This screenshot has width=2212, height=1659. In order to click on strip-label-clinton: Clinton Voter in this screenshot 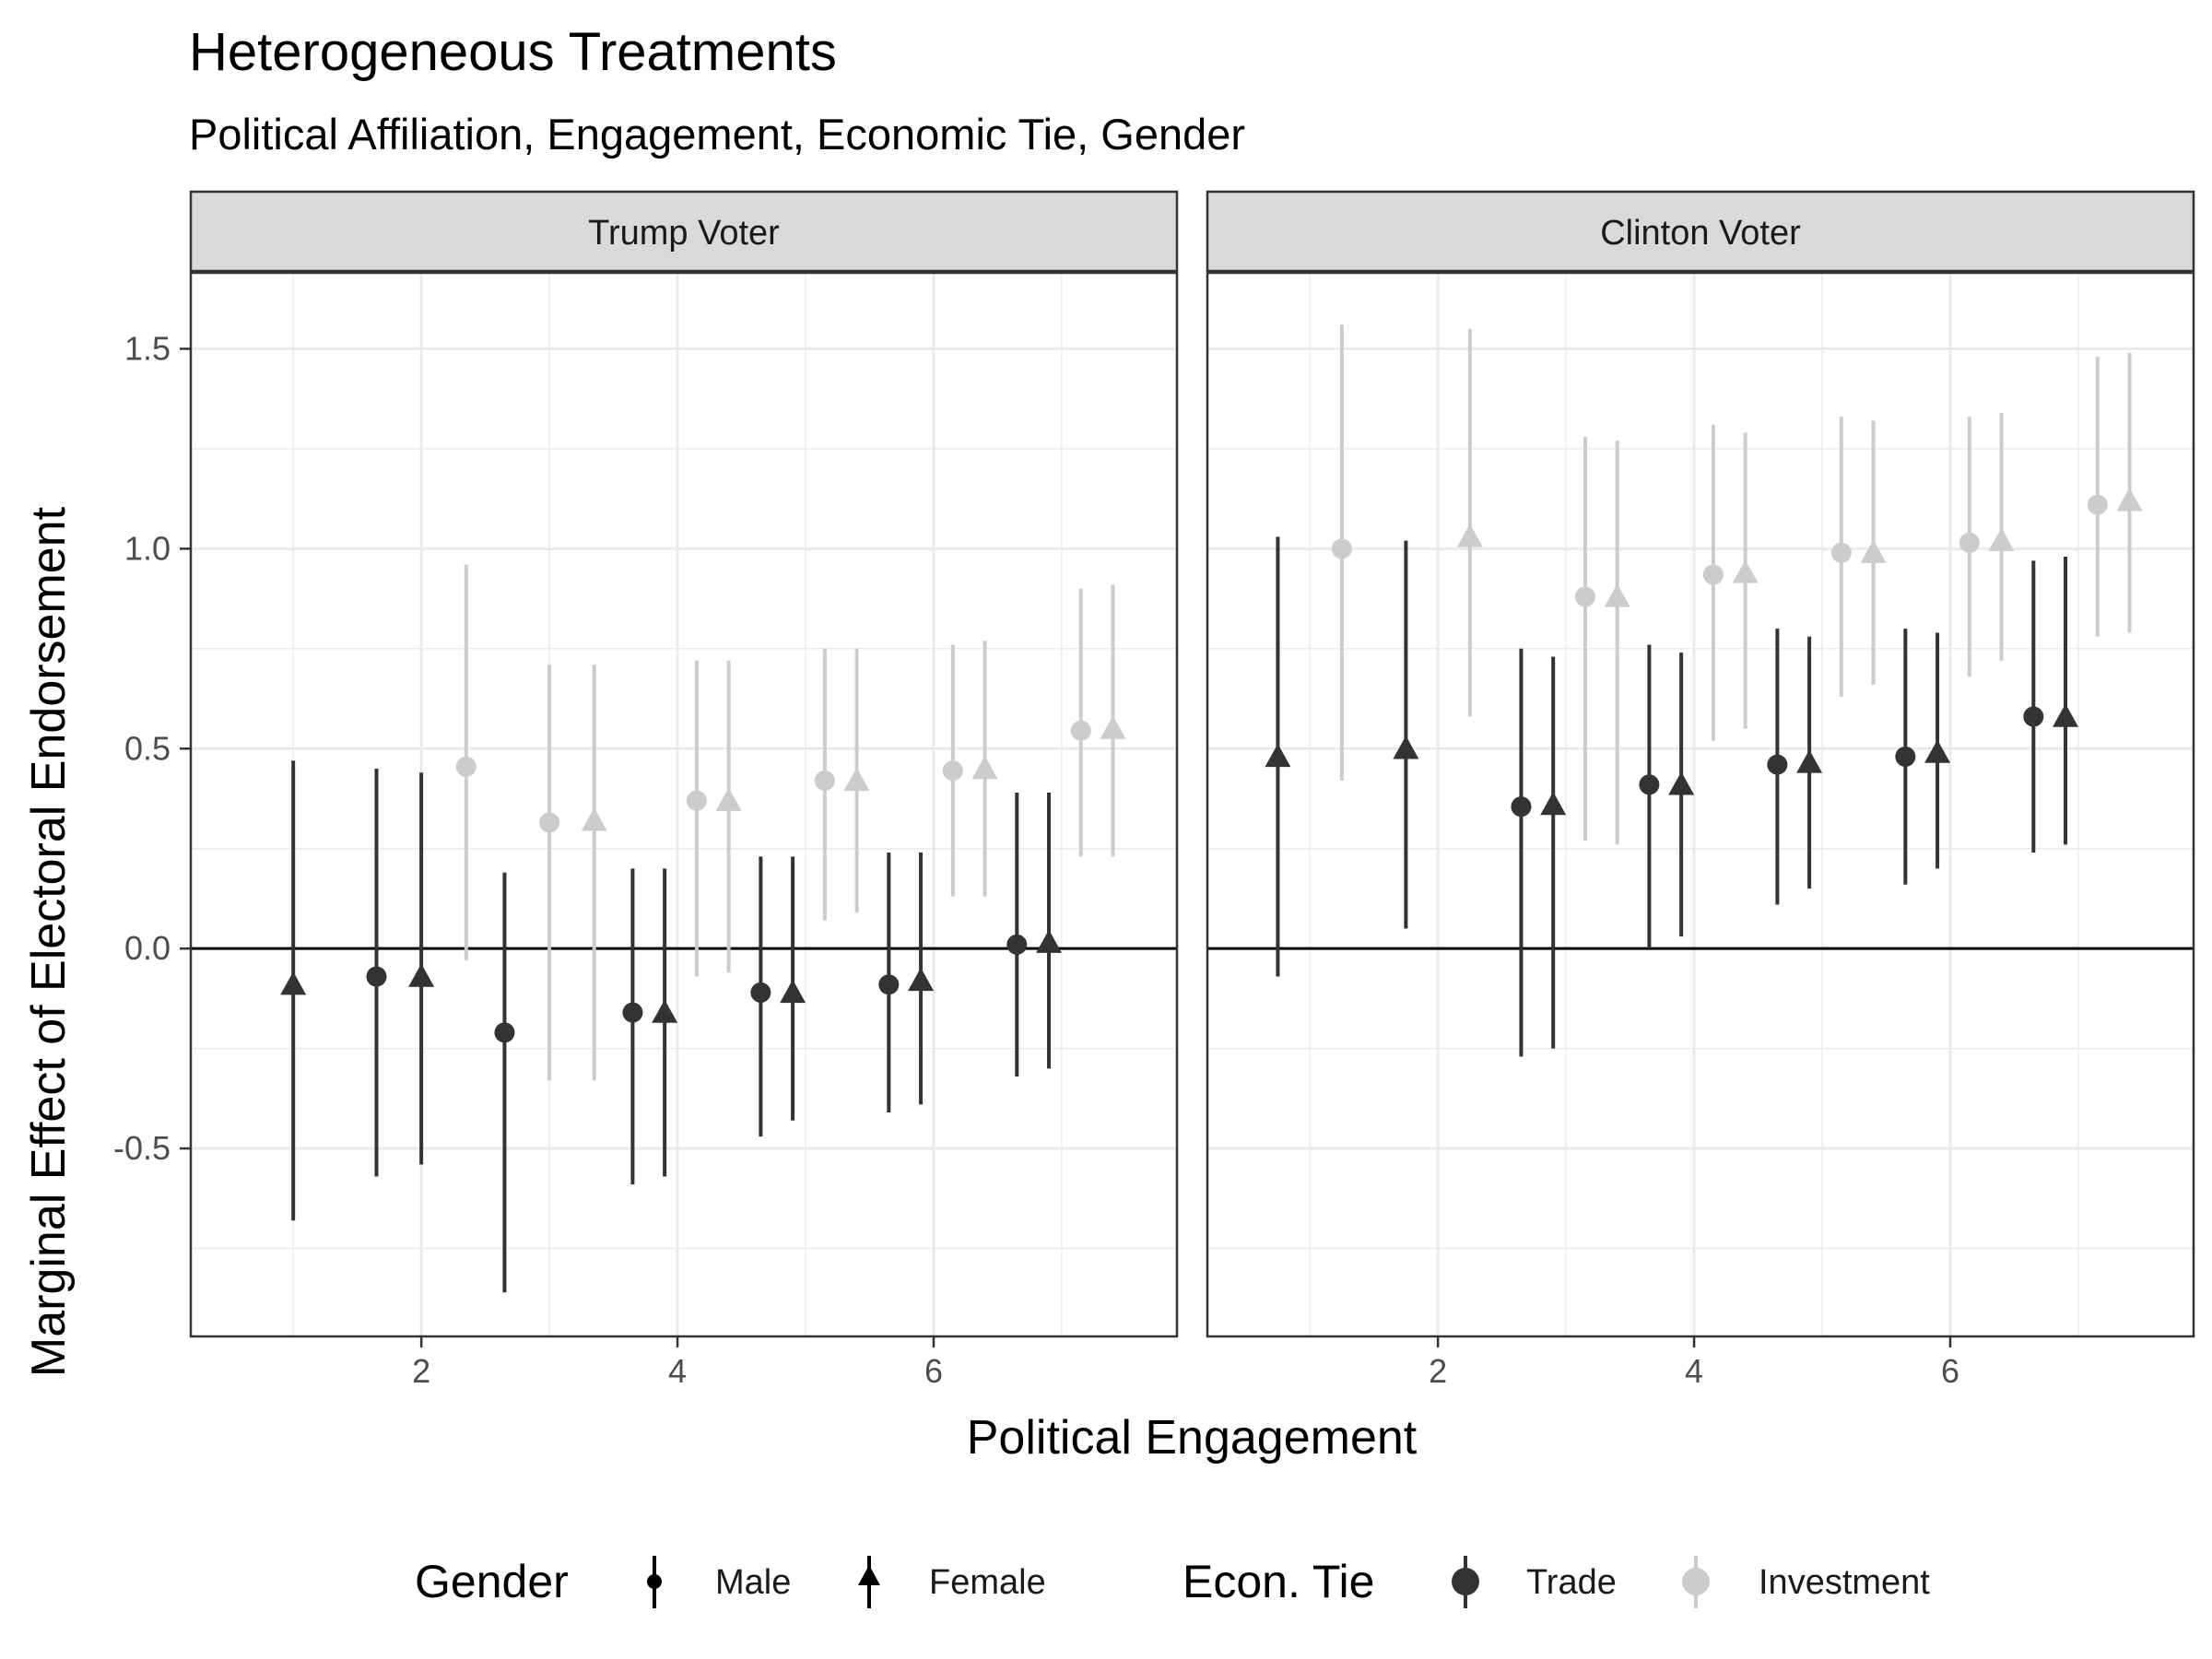, I will do `click(1700, 233)`.